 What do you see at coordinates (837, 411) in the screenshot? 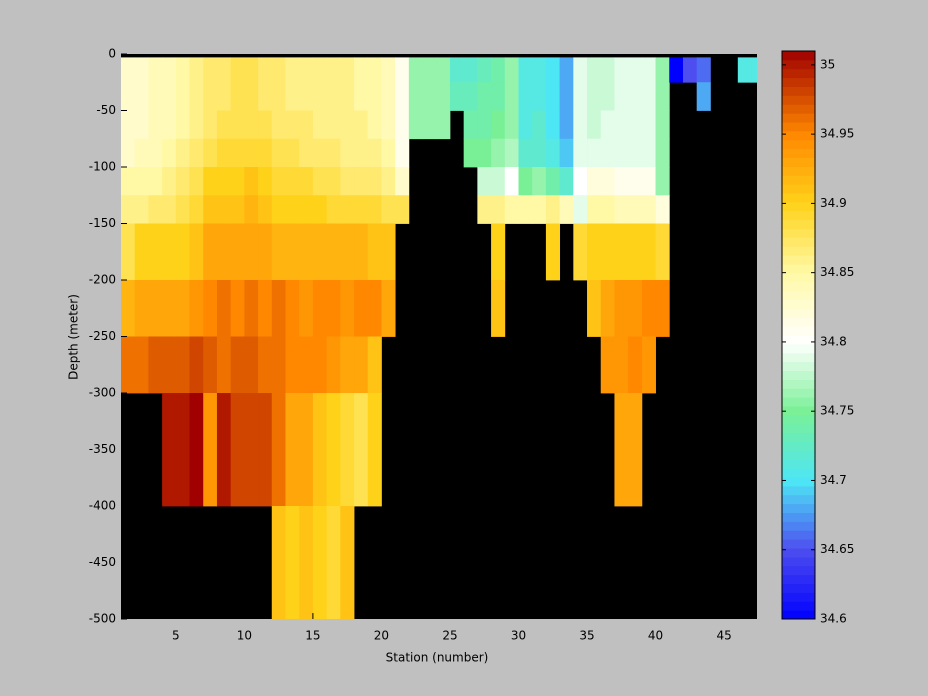
I see `colorbar-tick-label: 34.75` at bounding box center [837, 411].